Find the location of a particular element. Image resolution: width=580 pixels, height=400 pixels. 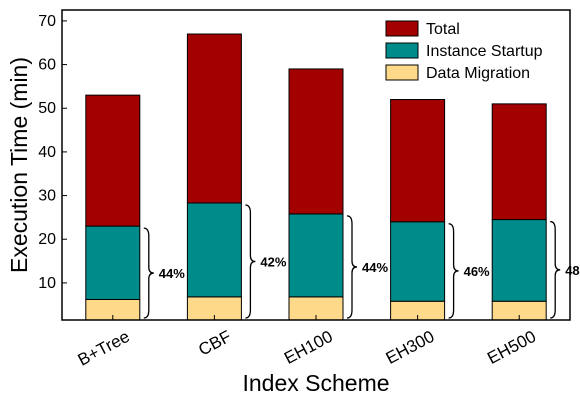

bracket-b-tree is located at coordinates (148, 273).